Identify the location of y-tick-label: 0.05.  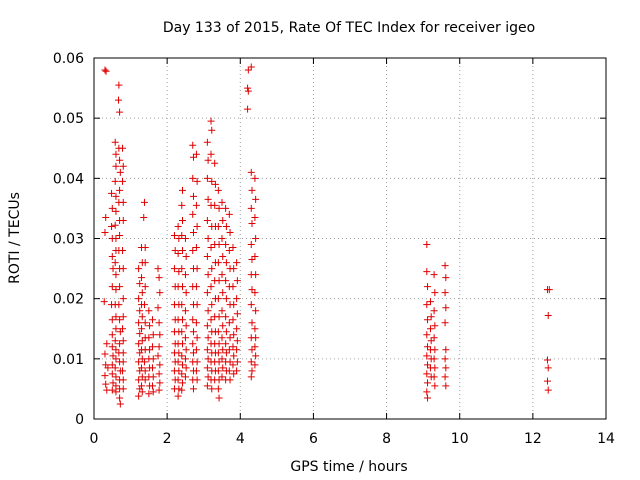
(68, 119).